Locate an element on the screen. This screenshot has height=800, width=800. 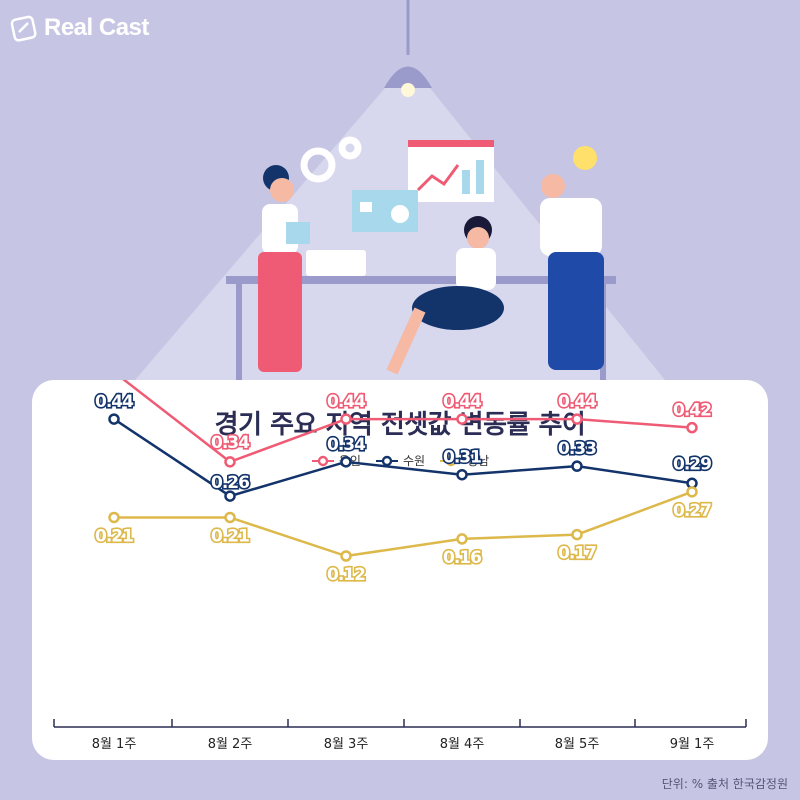
data-label: 0.31 is located at coordinates (462, 458).